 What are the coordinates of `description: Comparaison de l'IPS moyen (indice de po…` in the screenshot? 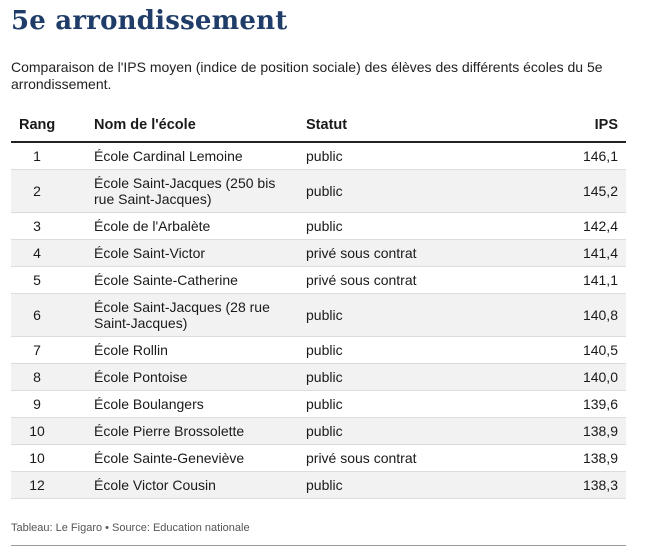 It's located at (307, 75).